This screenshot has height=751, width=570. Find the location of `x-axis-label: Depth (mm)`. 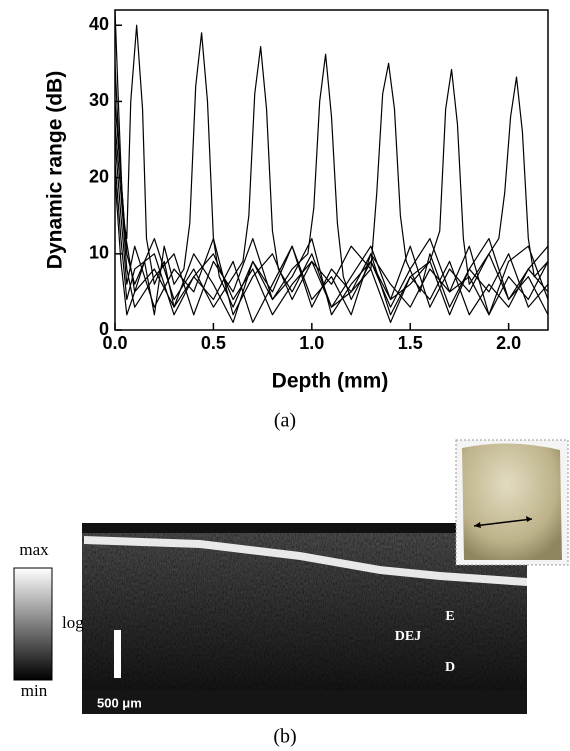

x-axis-label: Depth (mm) is located at coordinates (330, 381).